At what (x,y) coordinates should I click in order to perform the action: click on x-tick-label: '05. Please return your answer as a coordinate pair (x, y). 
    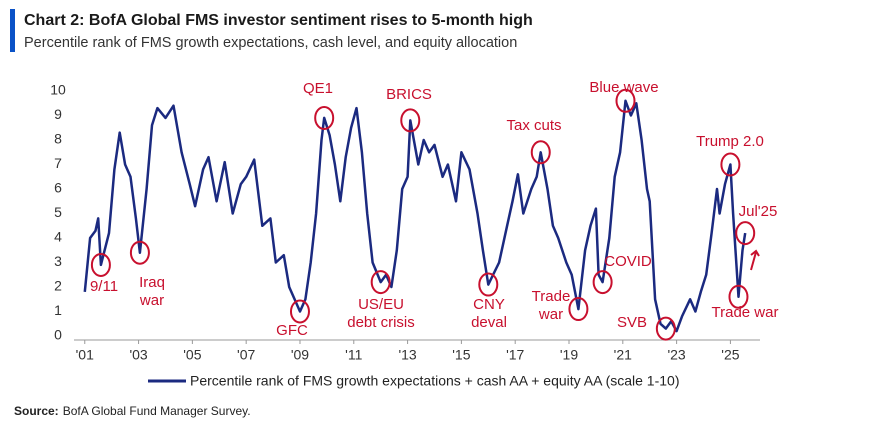
    Looking at the image, I should click on (192, 355).